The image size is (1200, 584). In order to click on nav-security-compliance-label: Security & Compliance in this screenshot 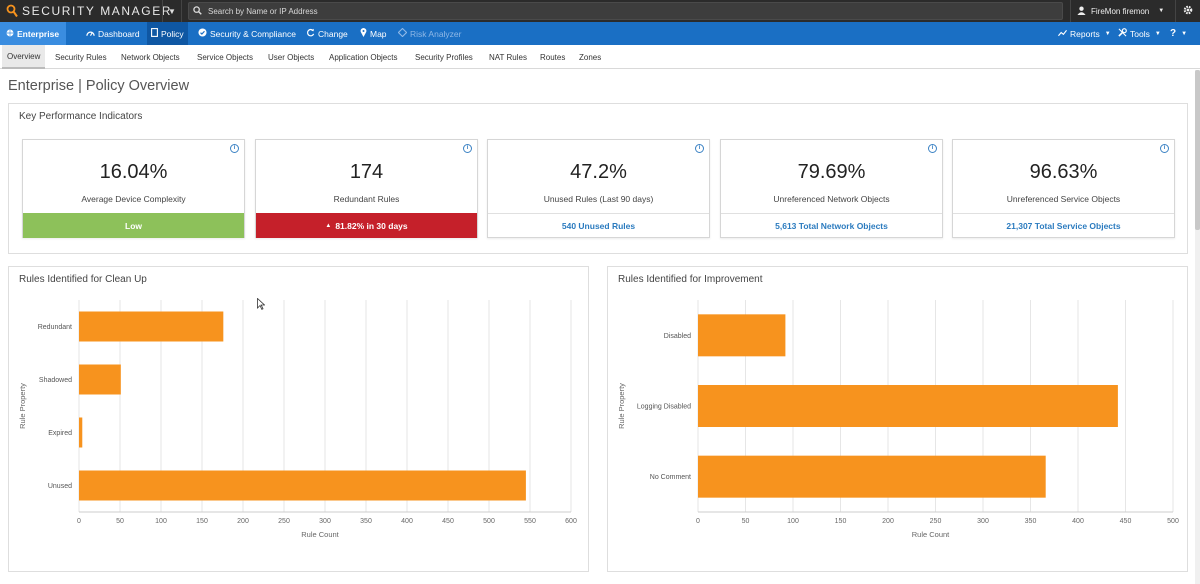, I will do `click(253, 33)`.